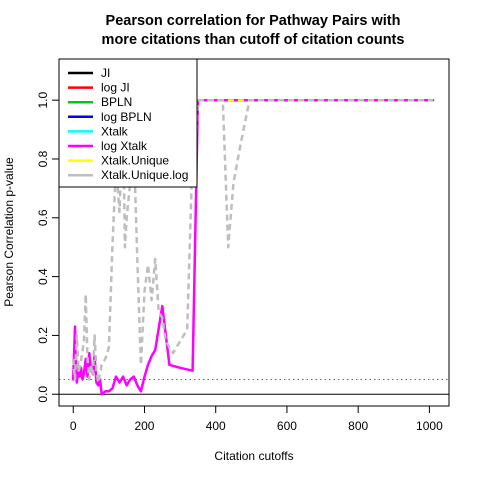 The width and height of the screenshot is (480, 480). I want to click on y-axis-label: Pearson Correlation p-value, so click(9, 232).